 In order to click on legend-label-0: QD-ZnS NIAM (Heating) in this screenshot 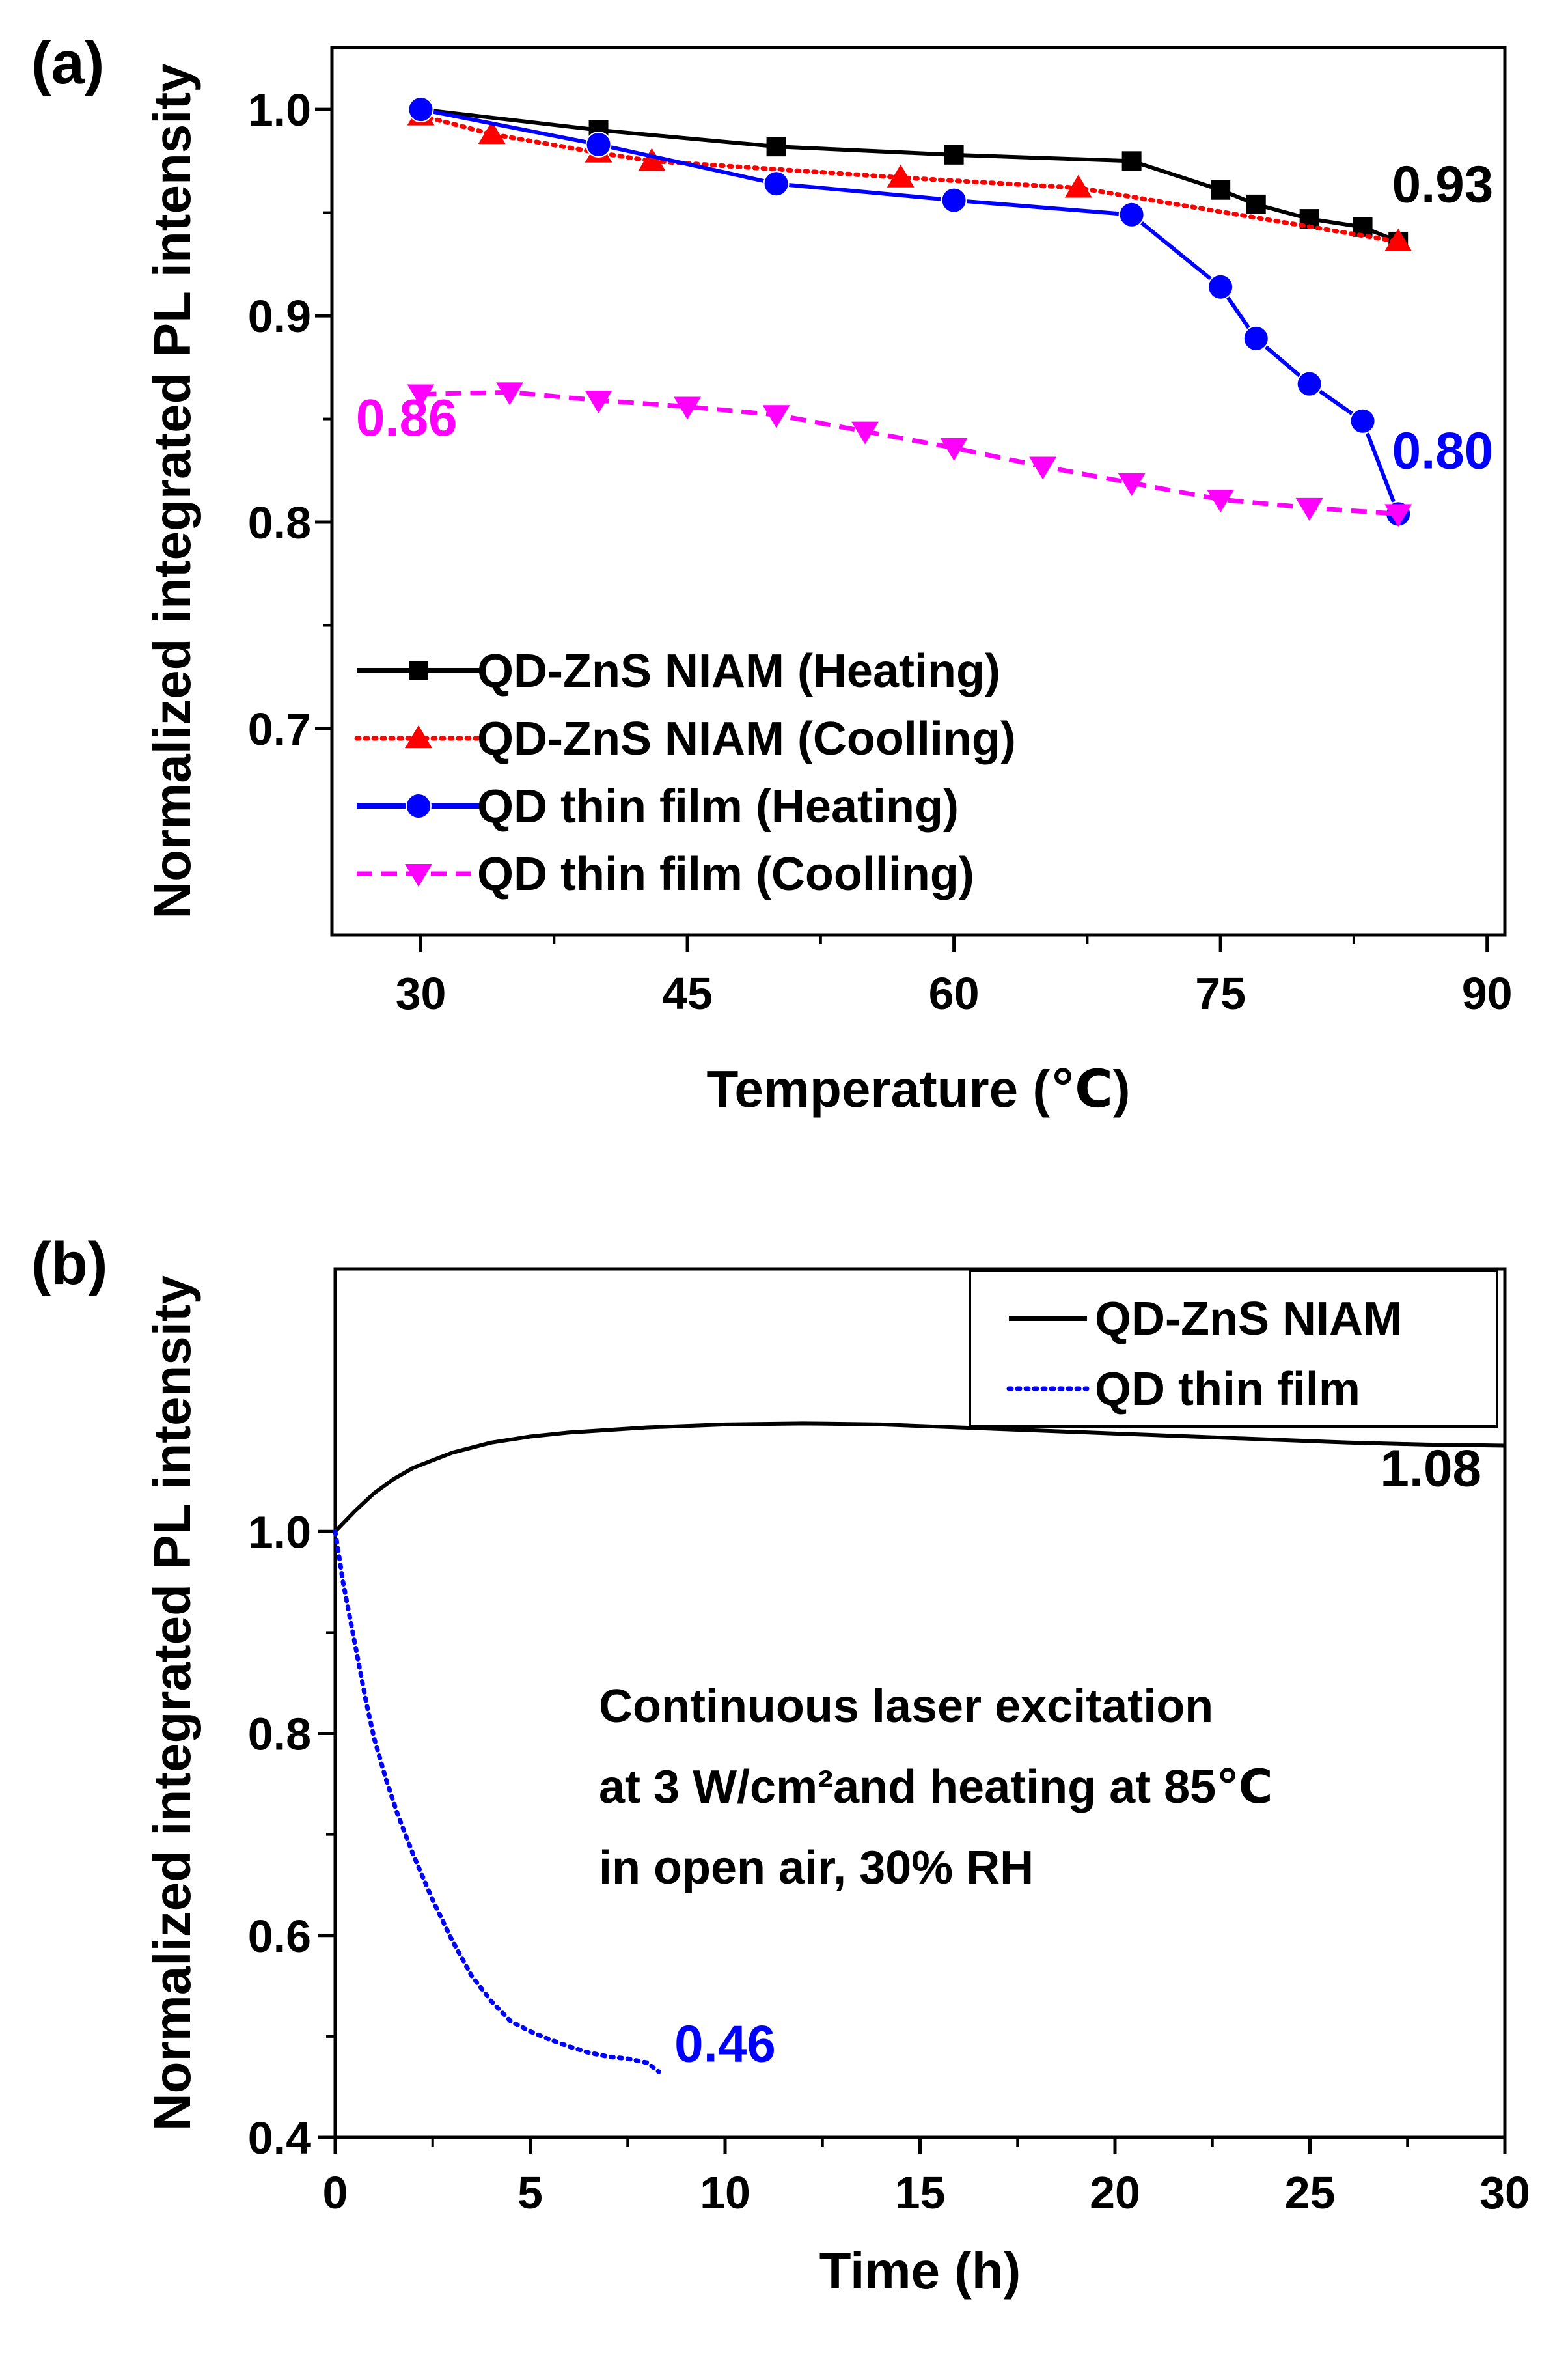, I will do `click(738, 671)`.